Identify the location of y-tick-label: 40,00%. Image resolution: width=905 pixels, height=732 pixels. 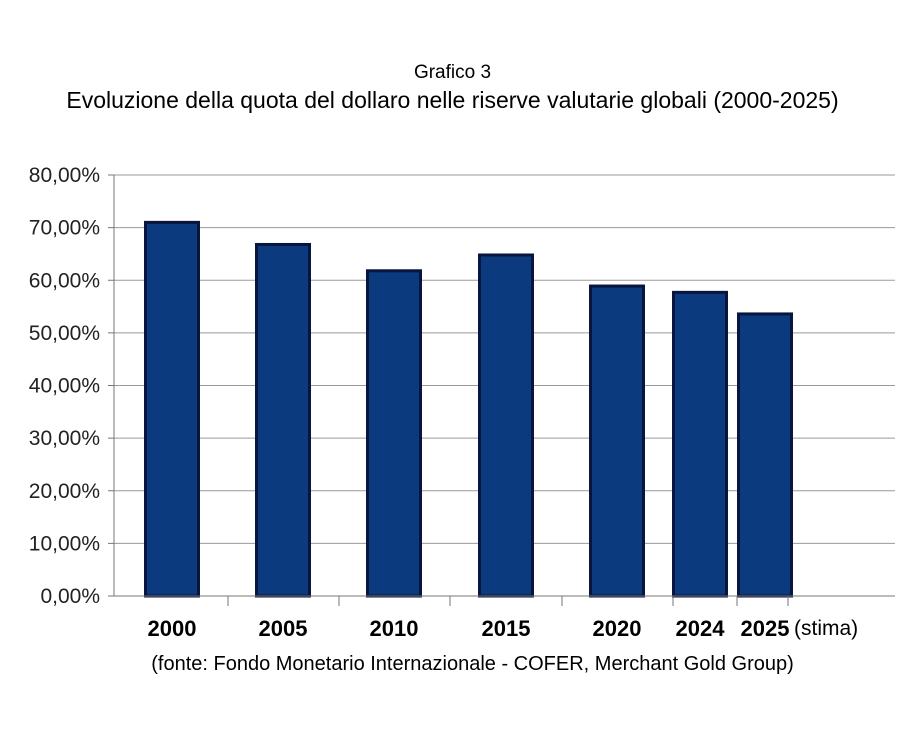
(64, 386).